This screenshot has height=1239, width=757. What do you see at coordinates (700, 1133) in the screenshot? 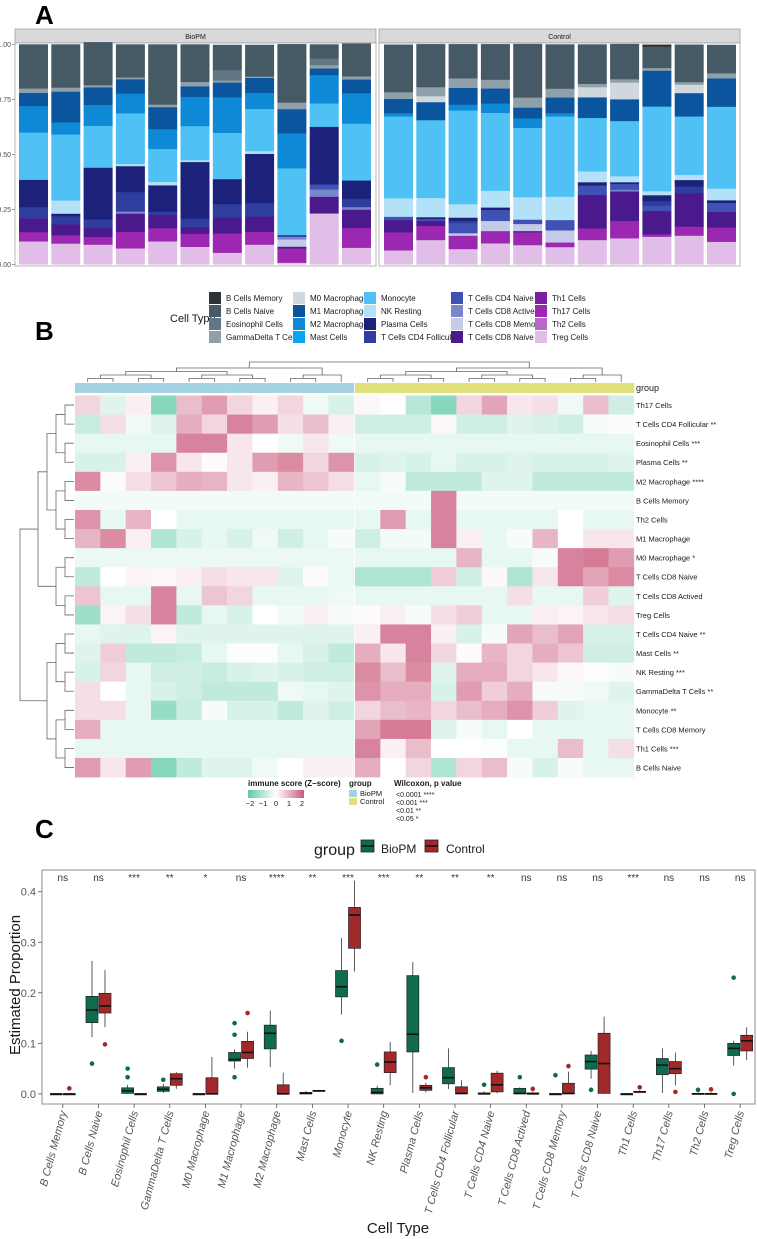
I see `x-tick-label: Th2 Cells` at bounding box center [700, 1133].